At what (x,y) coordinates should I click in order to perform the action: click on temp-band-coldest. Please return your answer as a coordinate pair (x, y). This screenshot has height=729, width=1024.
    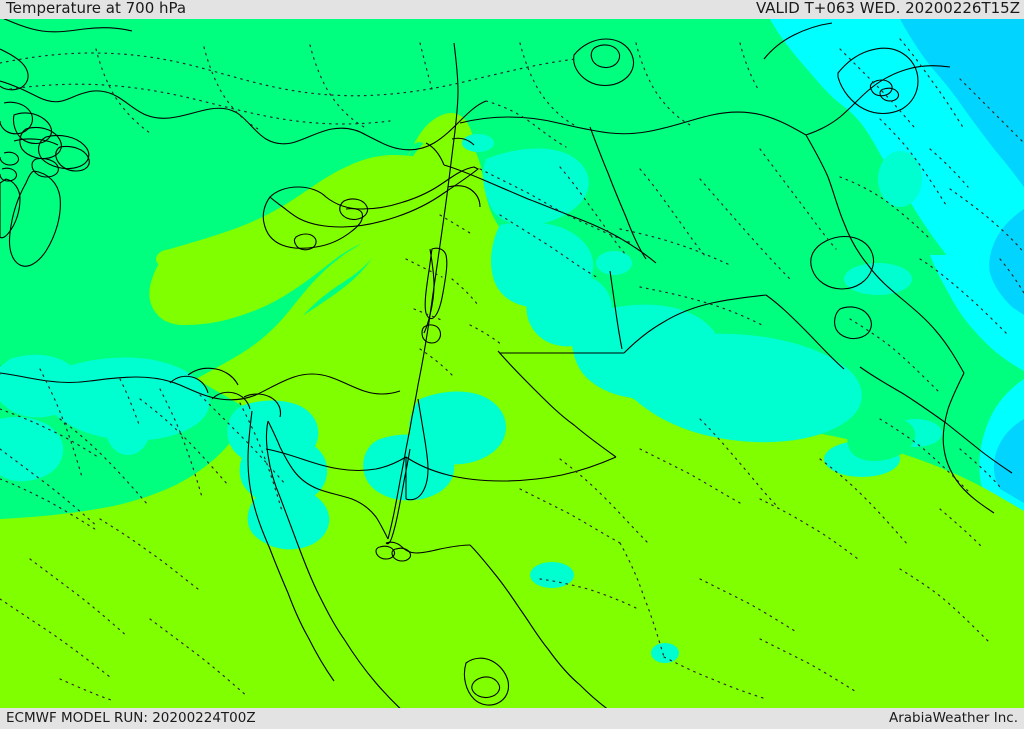
    Looking at the image, I should click on (962, 103).